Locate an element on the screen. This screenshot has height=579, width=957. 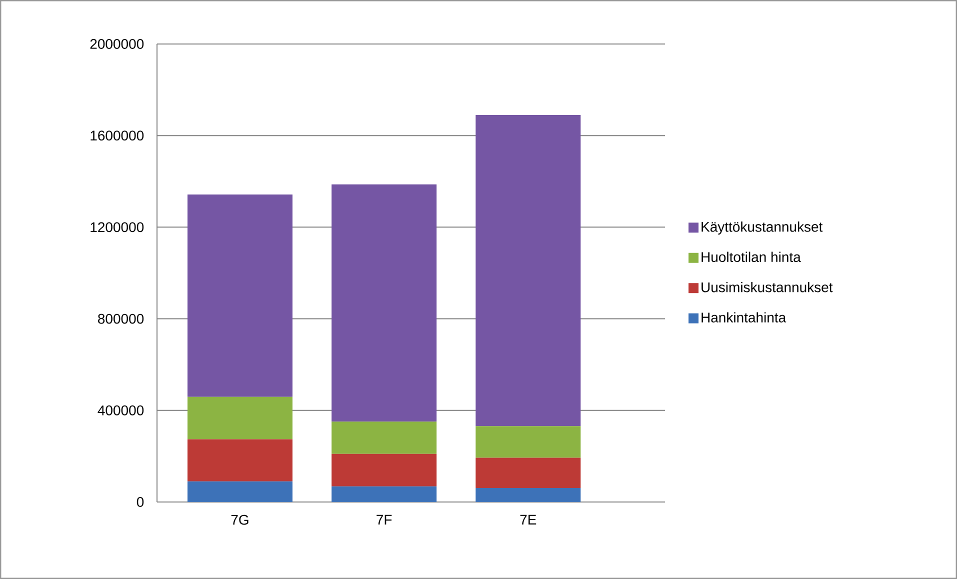
y-tick-label: 1200000 is located at coordinates (117, 227).